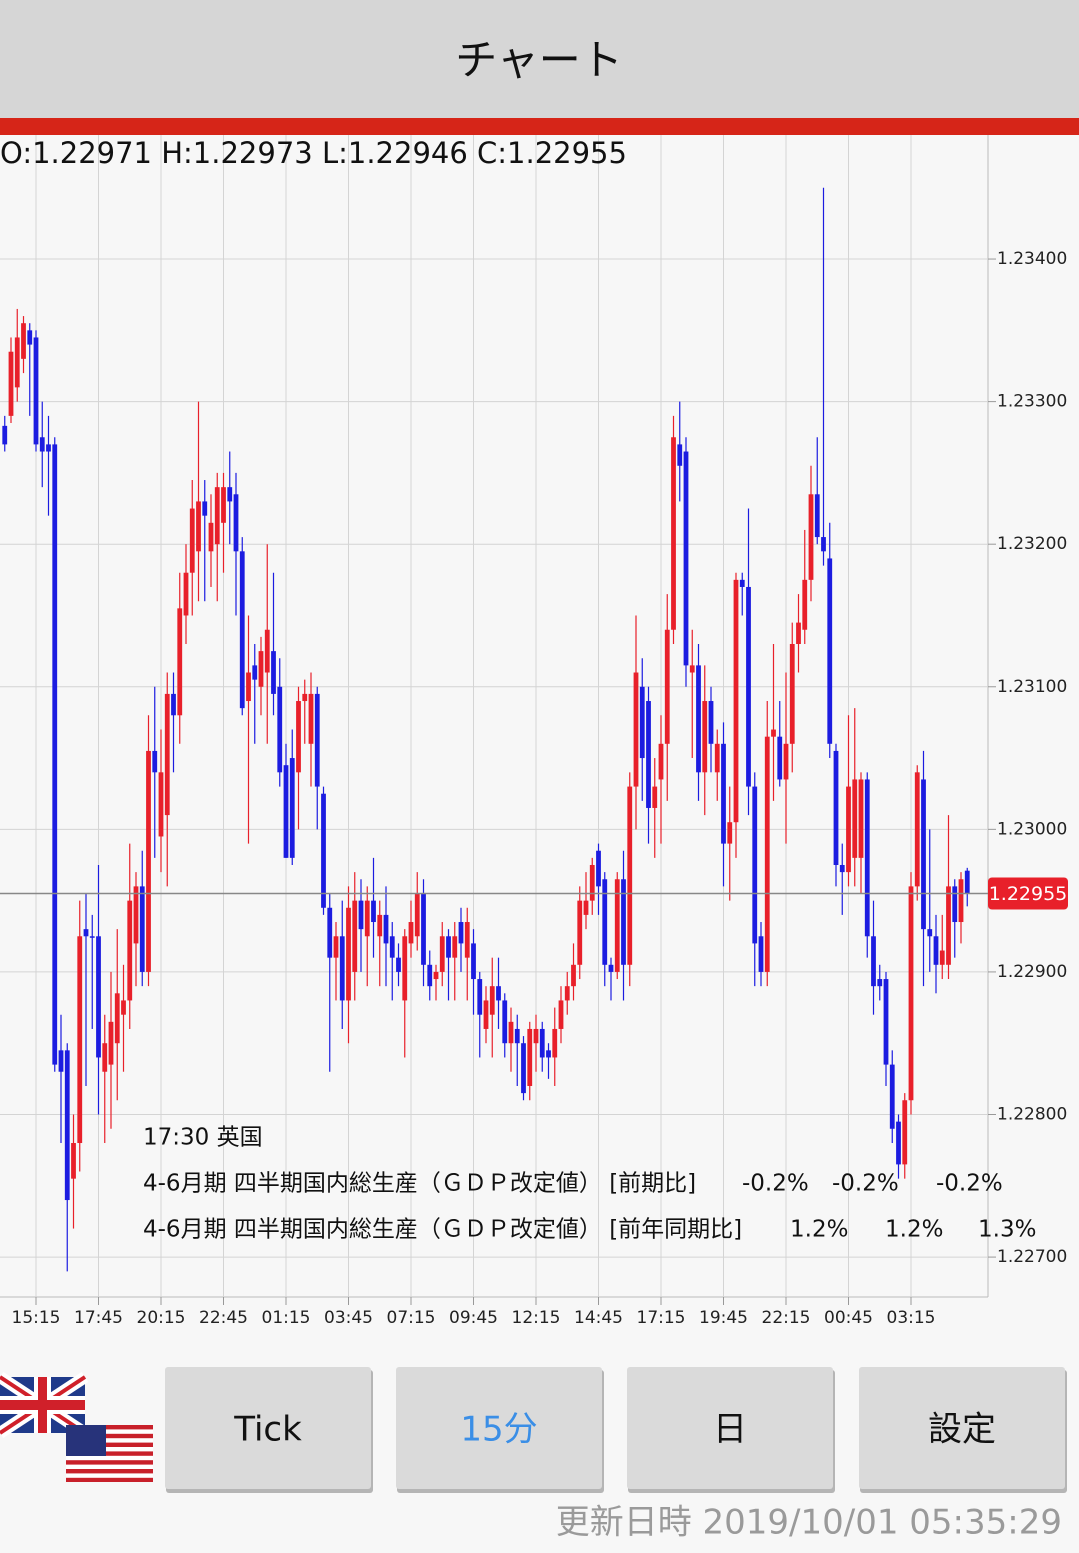 The image size is (1079, 1553). Describe the element at coordinates (76, 1426) in the screenshot. I see `currency-flags` at that location.